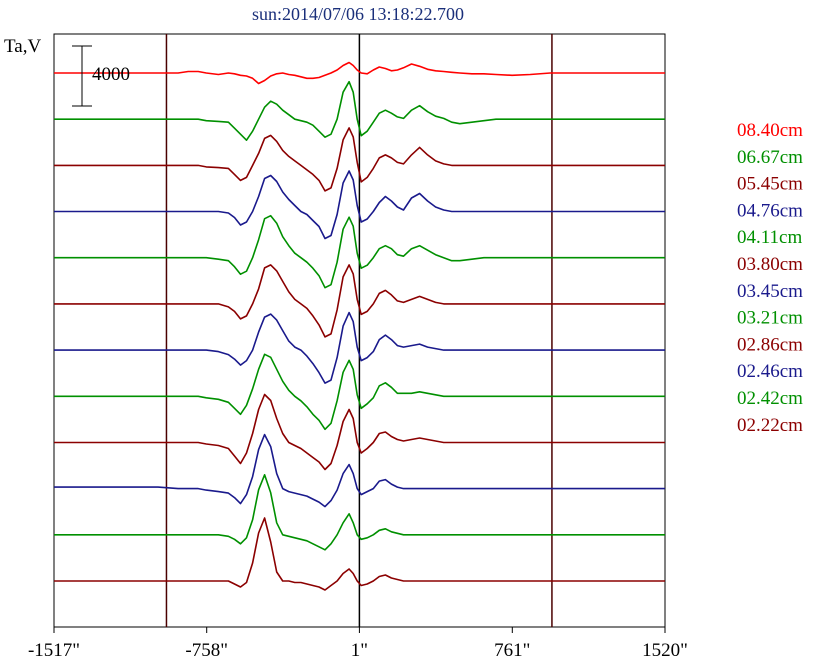  I want to click on x-tick-label-1: -758", so click(206, 650).